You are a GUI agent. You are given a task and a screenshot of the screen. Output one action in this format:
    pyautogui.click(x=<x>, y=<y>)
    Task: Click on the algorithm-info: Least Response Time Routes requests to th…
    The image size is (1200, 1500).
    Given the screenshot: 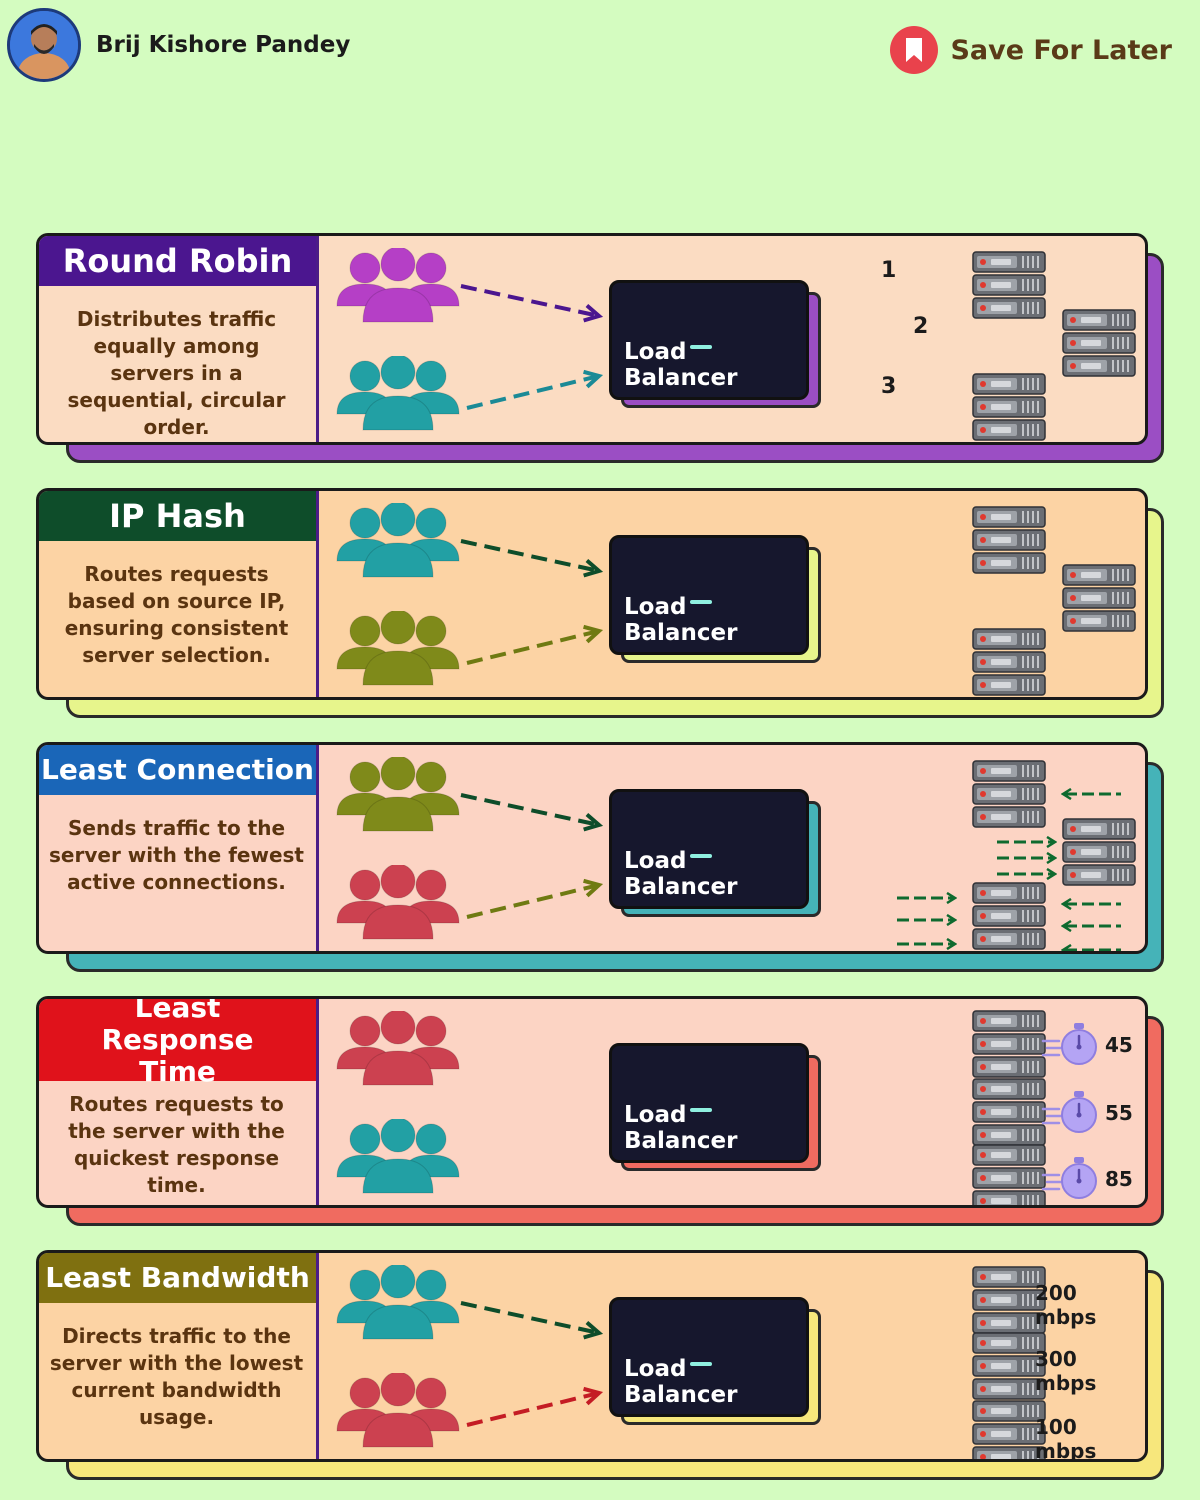 What is the action you would take?
    pyautogui.click(x=179, y=1102)
    